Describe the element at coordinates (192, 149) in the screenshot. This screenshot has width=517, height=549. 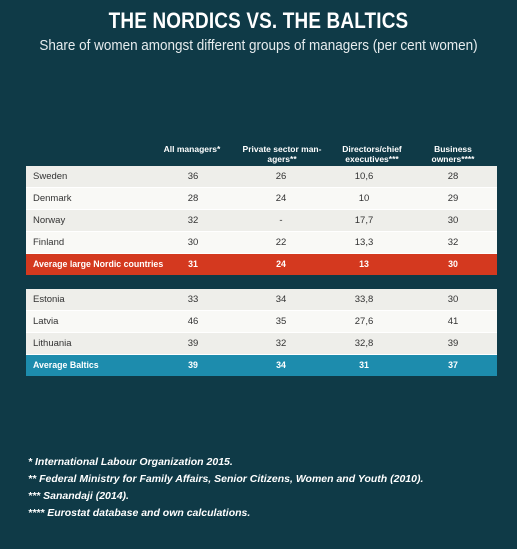
I see `column-header-all-managers: All managers*` at that location.